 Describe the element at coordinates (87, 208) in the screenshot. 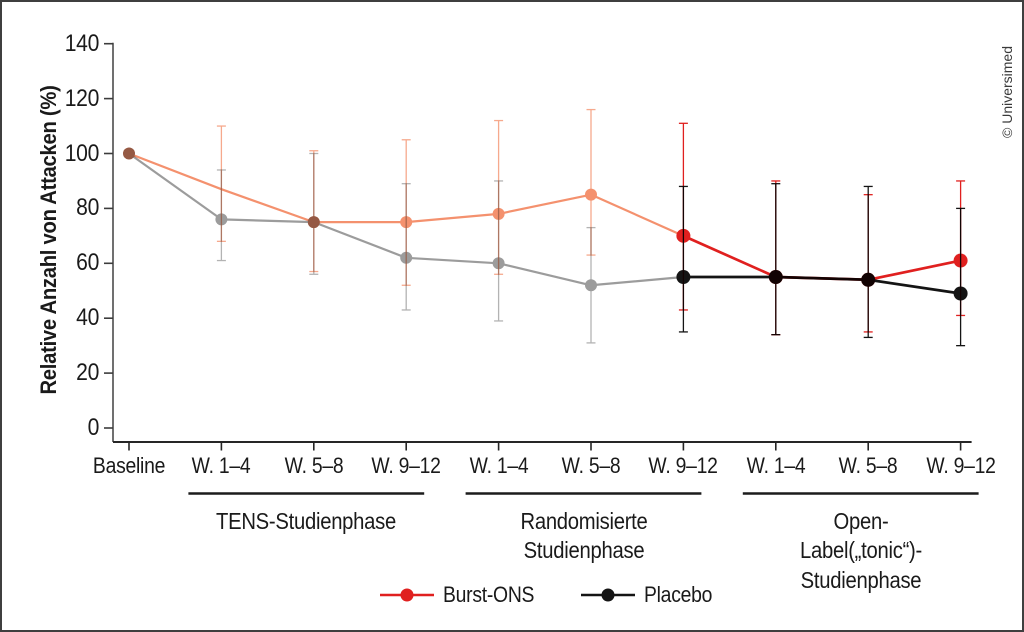

I see `y-tick-label: 80` at that location.